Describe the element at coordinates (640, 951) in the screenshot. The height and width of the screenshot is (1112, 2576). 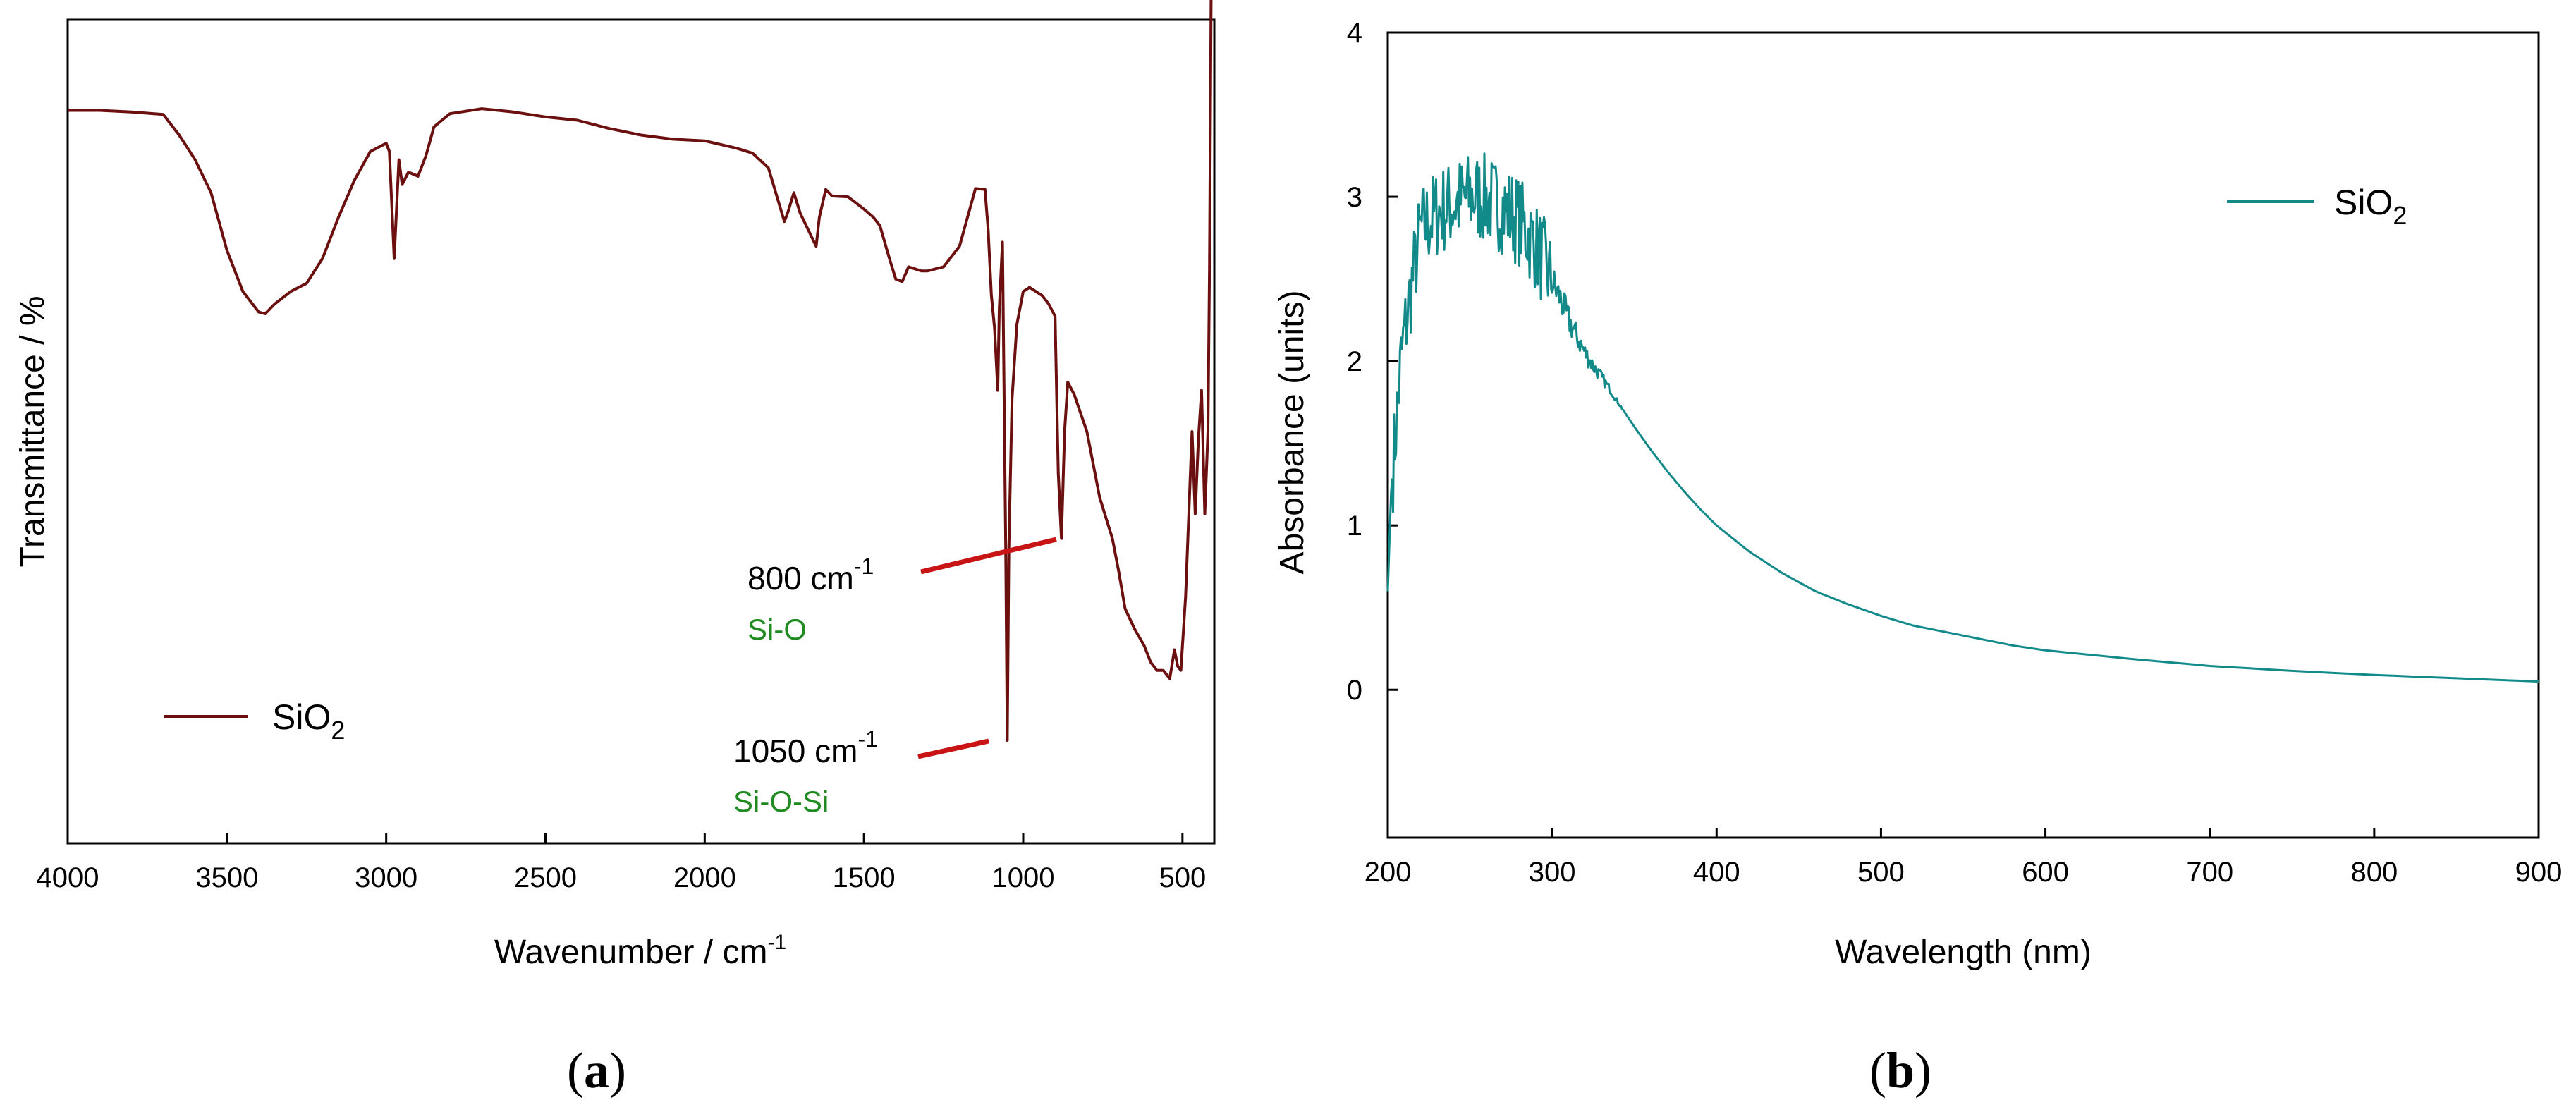
I see `chart-a-xlabel: Wavenumber / cm-1` at that location.